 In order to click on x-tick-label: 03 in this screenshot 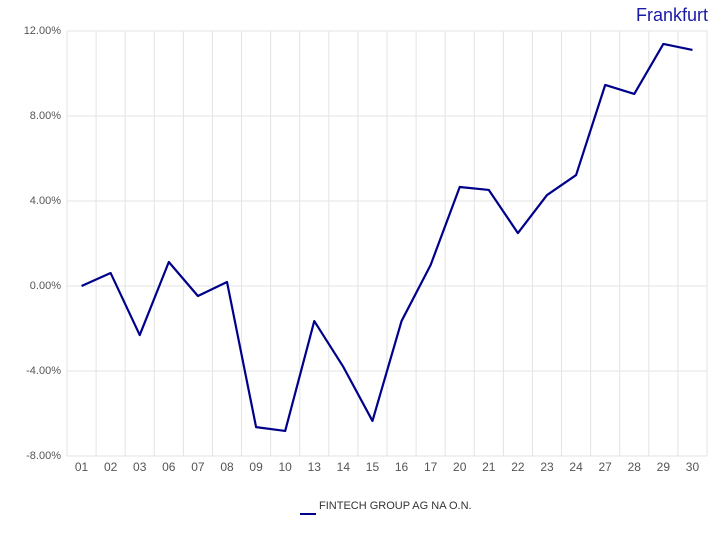, I will do `click(140, 467)`.